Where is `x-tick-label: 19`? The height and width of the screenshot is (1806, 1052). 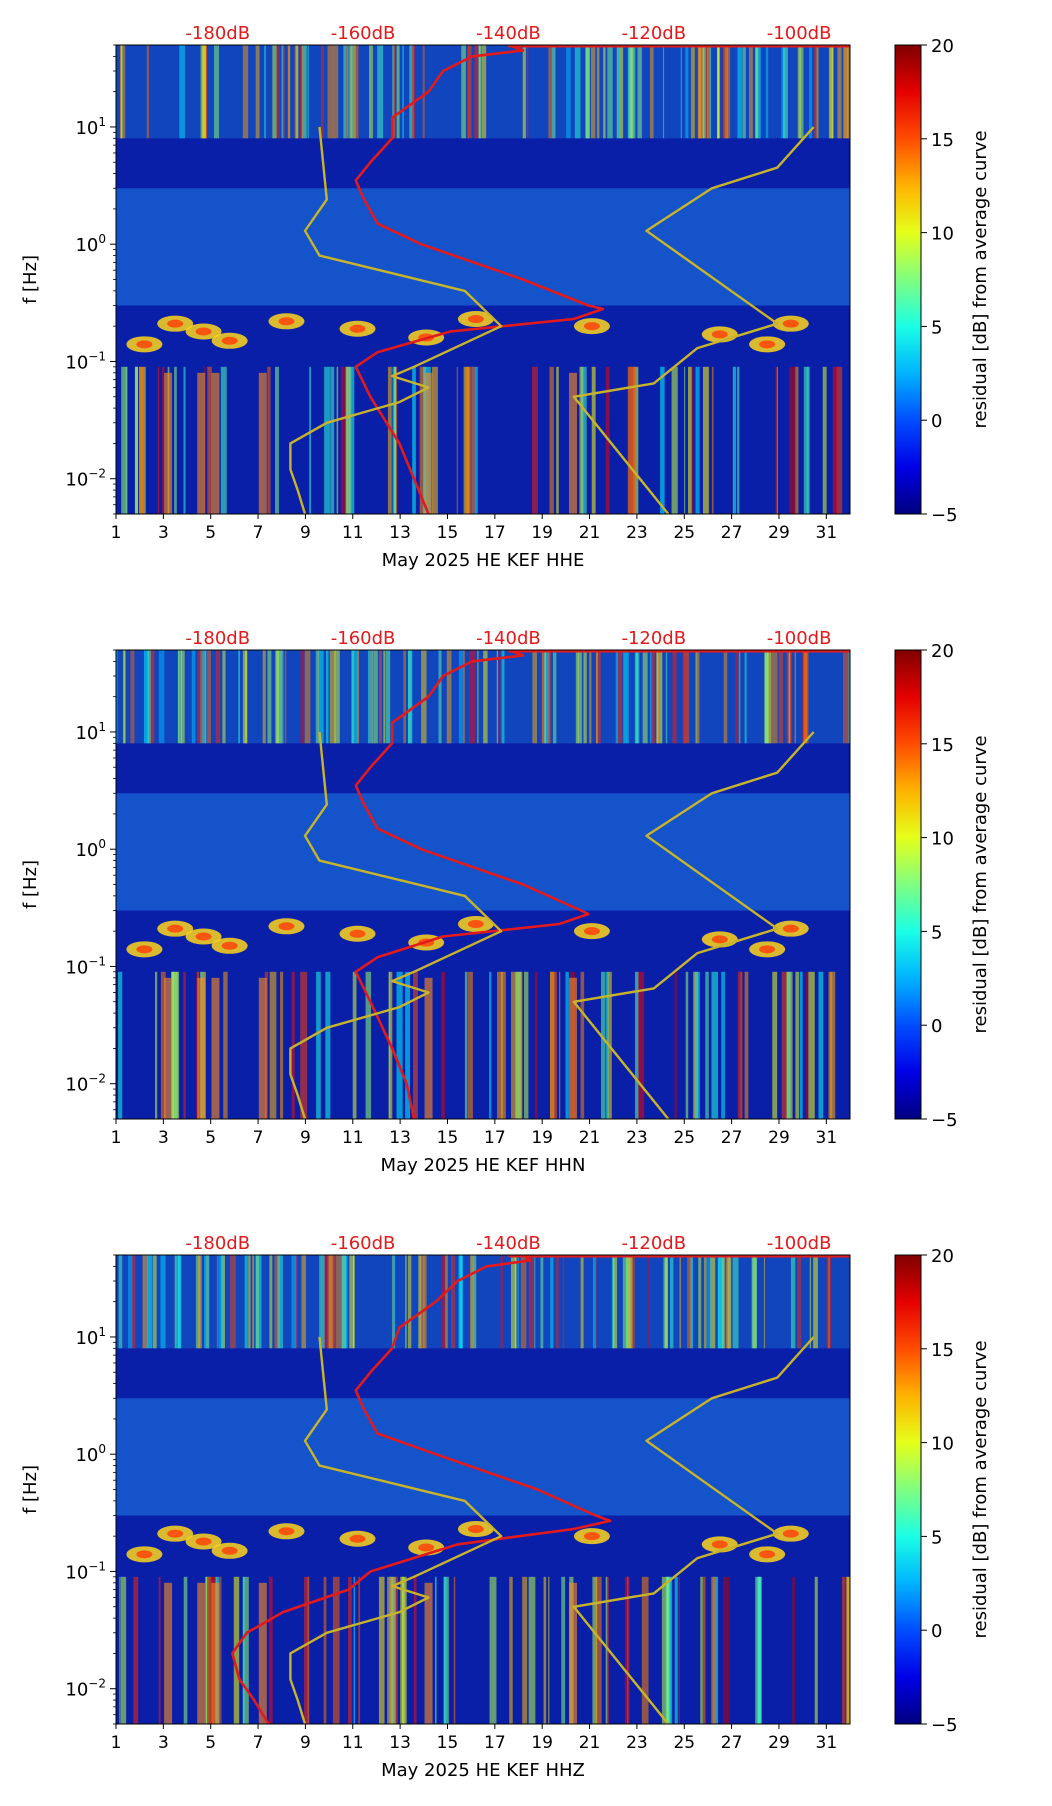 x-tick-label: 19 is located at coordinates (542, 1138).